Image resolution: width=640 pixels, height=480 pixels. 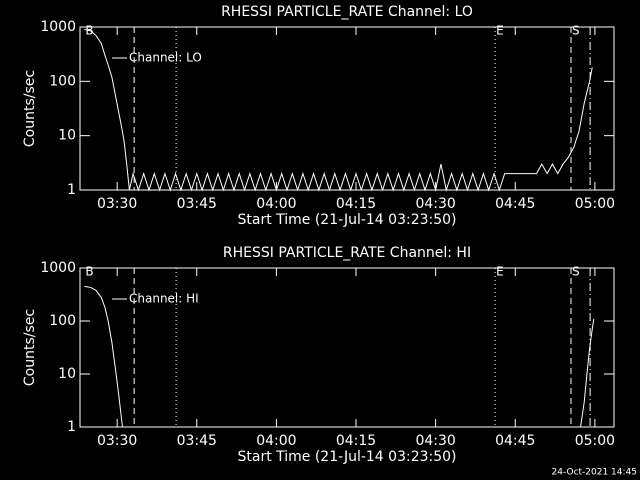 I want to click on legend-label: Channel: LO, so click(x=165, y=58).